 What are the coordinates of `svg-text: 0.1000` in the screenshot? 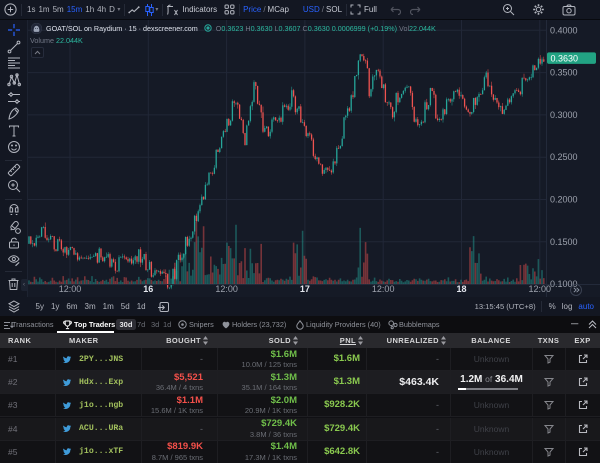 It's located at (564, 284).